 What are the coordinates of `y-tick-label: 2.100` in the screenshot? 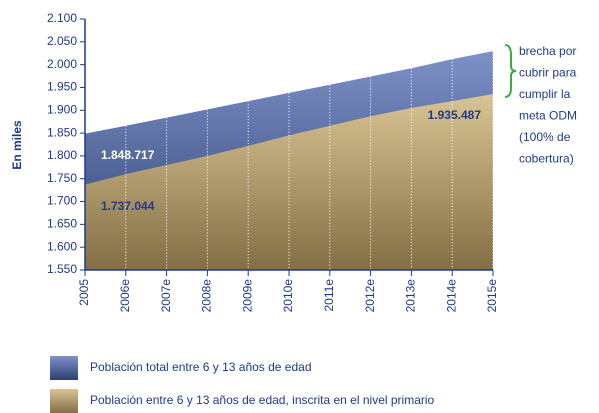 It's located at (62, 18).